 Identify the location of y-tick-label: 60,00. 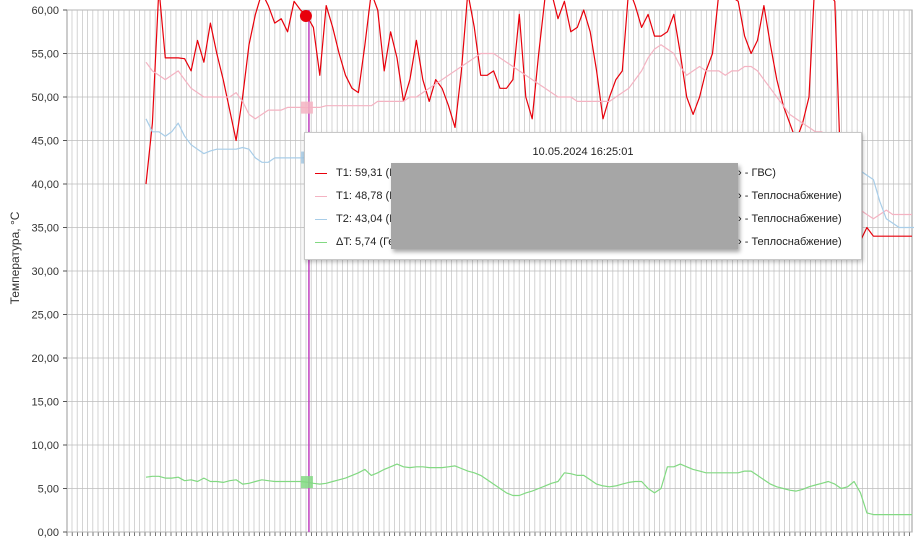
(45, 11).